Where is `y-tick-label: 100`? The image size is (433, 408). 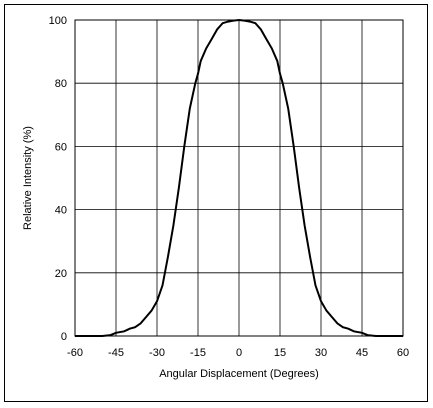 y-tick-label: 100 is located at coordinates (58, 21).